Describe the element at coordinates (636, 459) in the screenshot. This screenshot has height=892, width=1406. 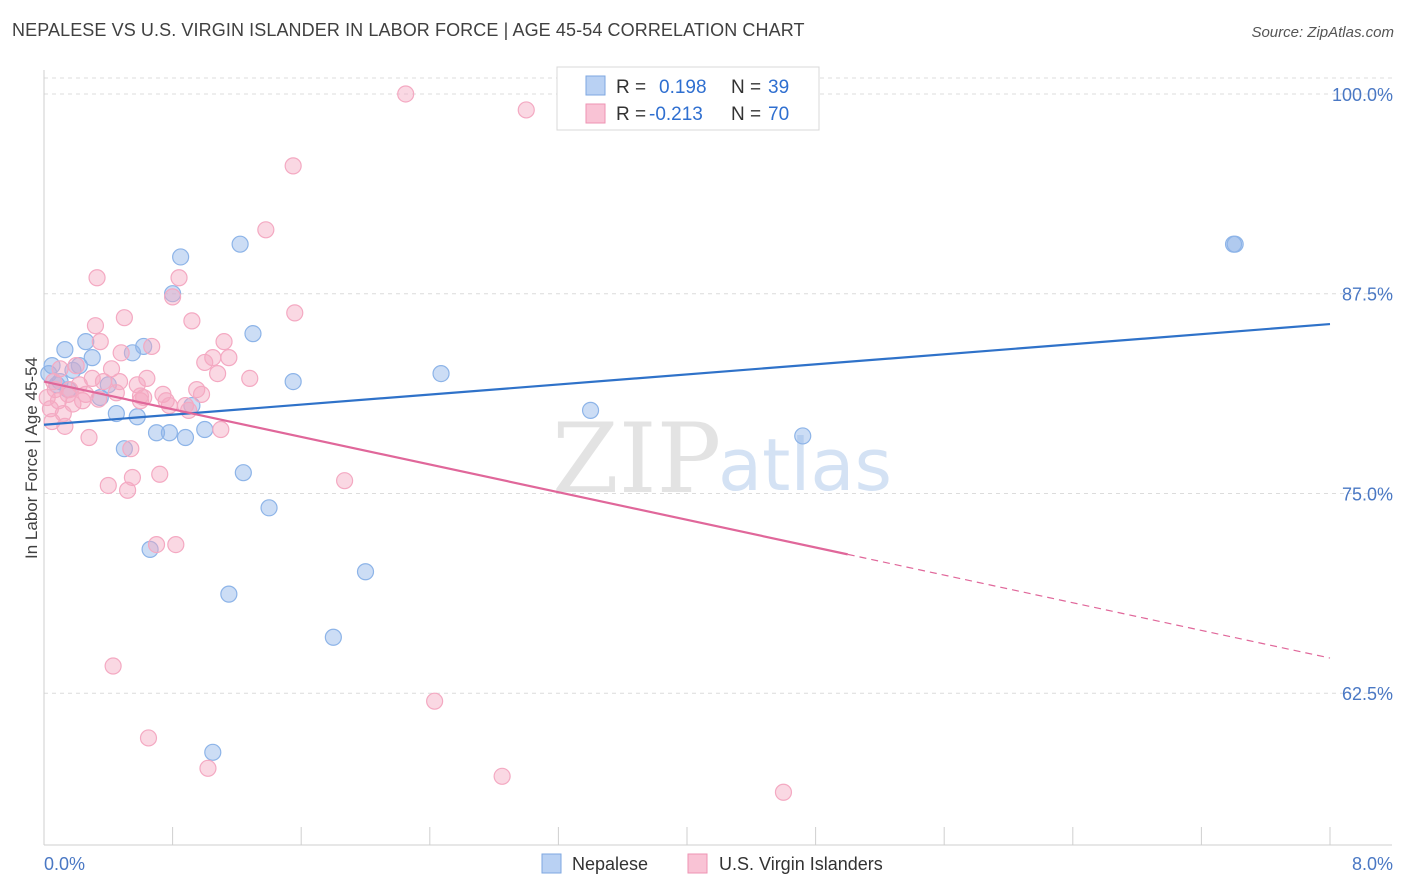
I see `watermark-zip: ZIP` at that location.